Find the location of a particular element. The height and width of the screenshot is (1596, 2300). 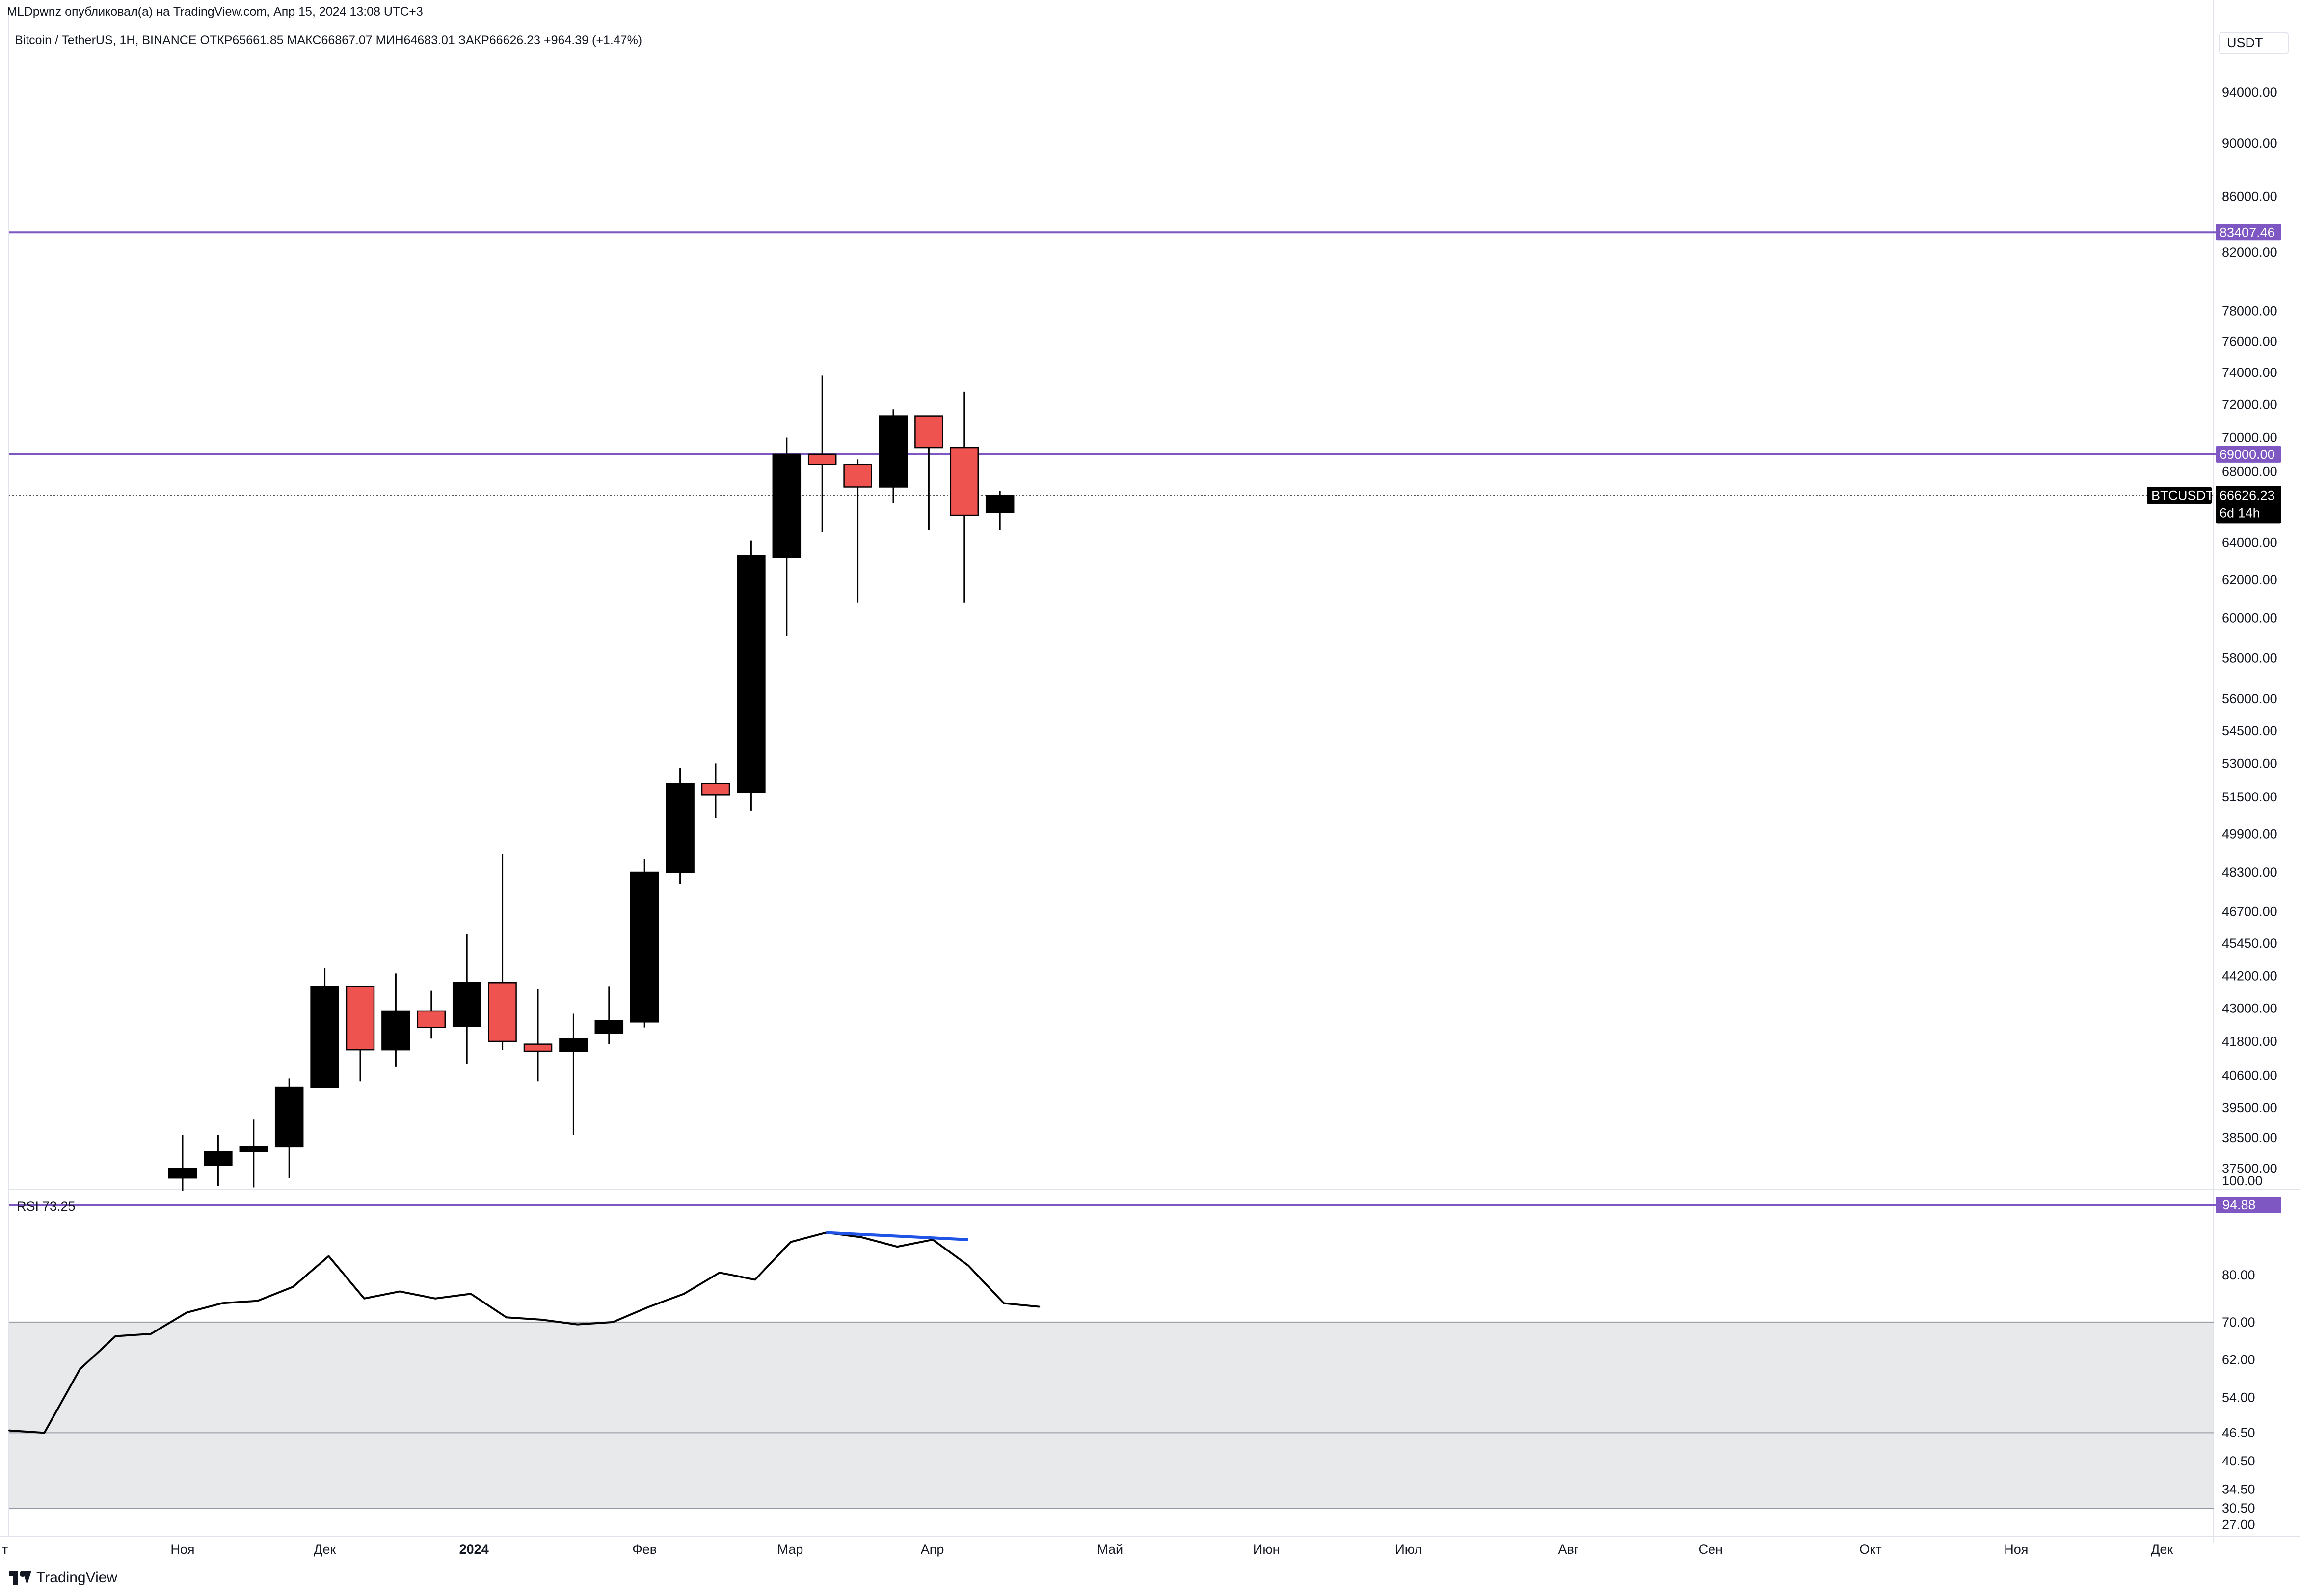

price-tick-label: 48300.00 is located at coordinates (2249, 872).